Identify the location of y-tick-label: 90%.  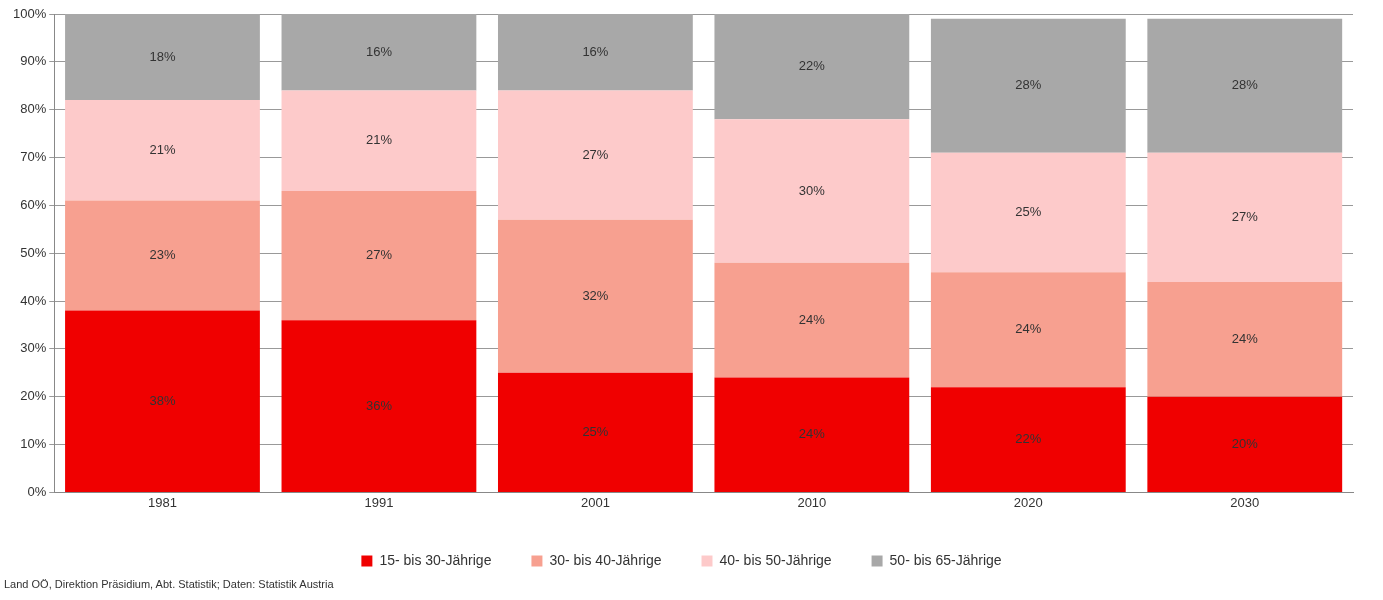
(33, 61).